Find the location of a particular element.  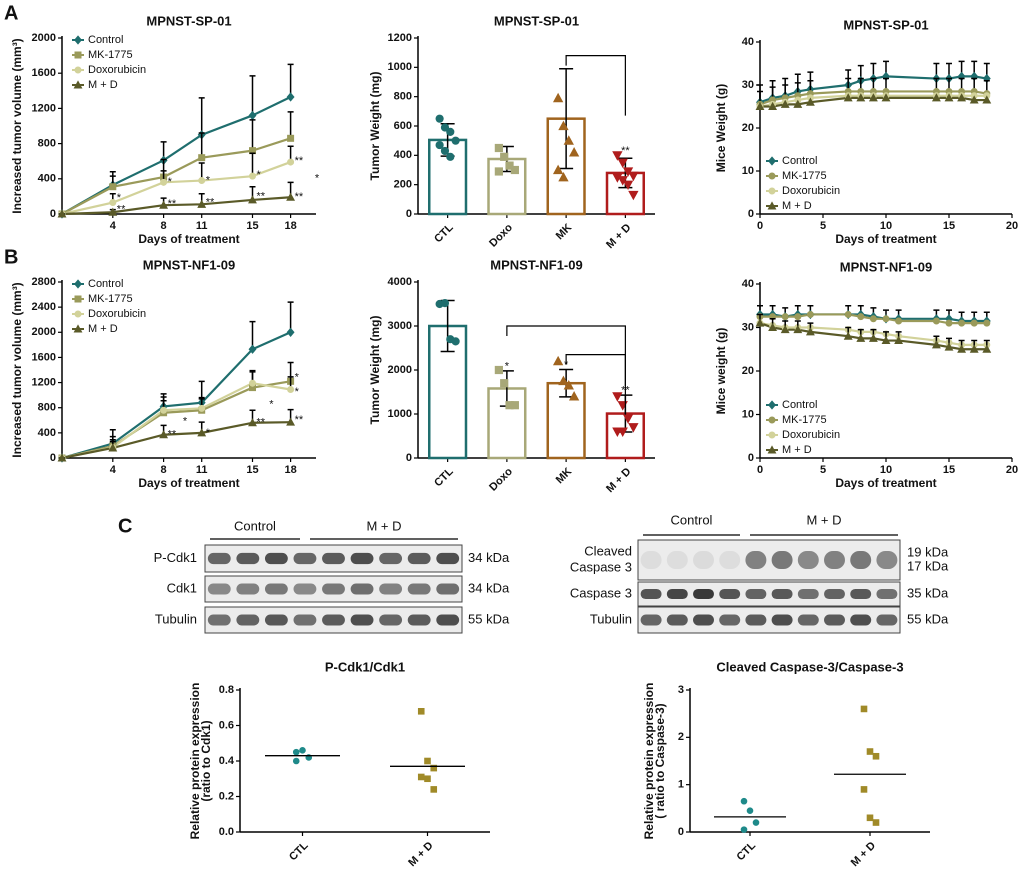

group-label: M + D is located at coordinates (383, 525).